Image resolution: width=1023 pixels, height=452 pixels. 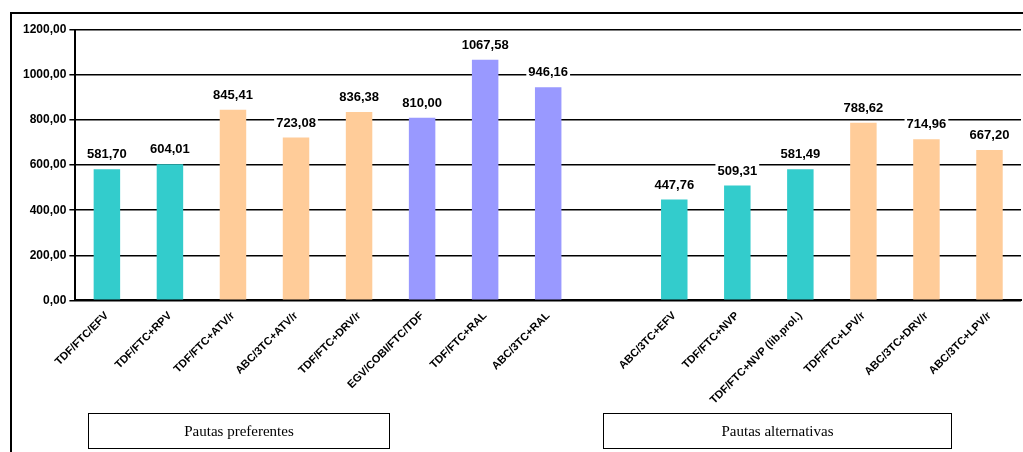 What do you see at coordinates (800, 154) in the screenshot?
I see `data-label: 581,49` at bounding box center [800, 154].